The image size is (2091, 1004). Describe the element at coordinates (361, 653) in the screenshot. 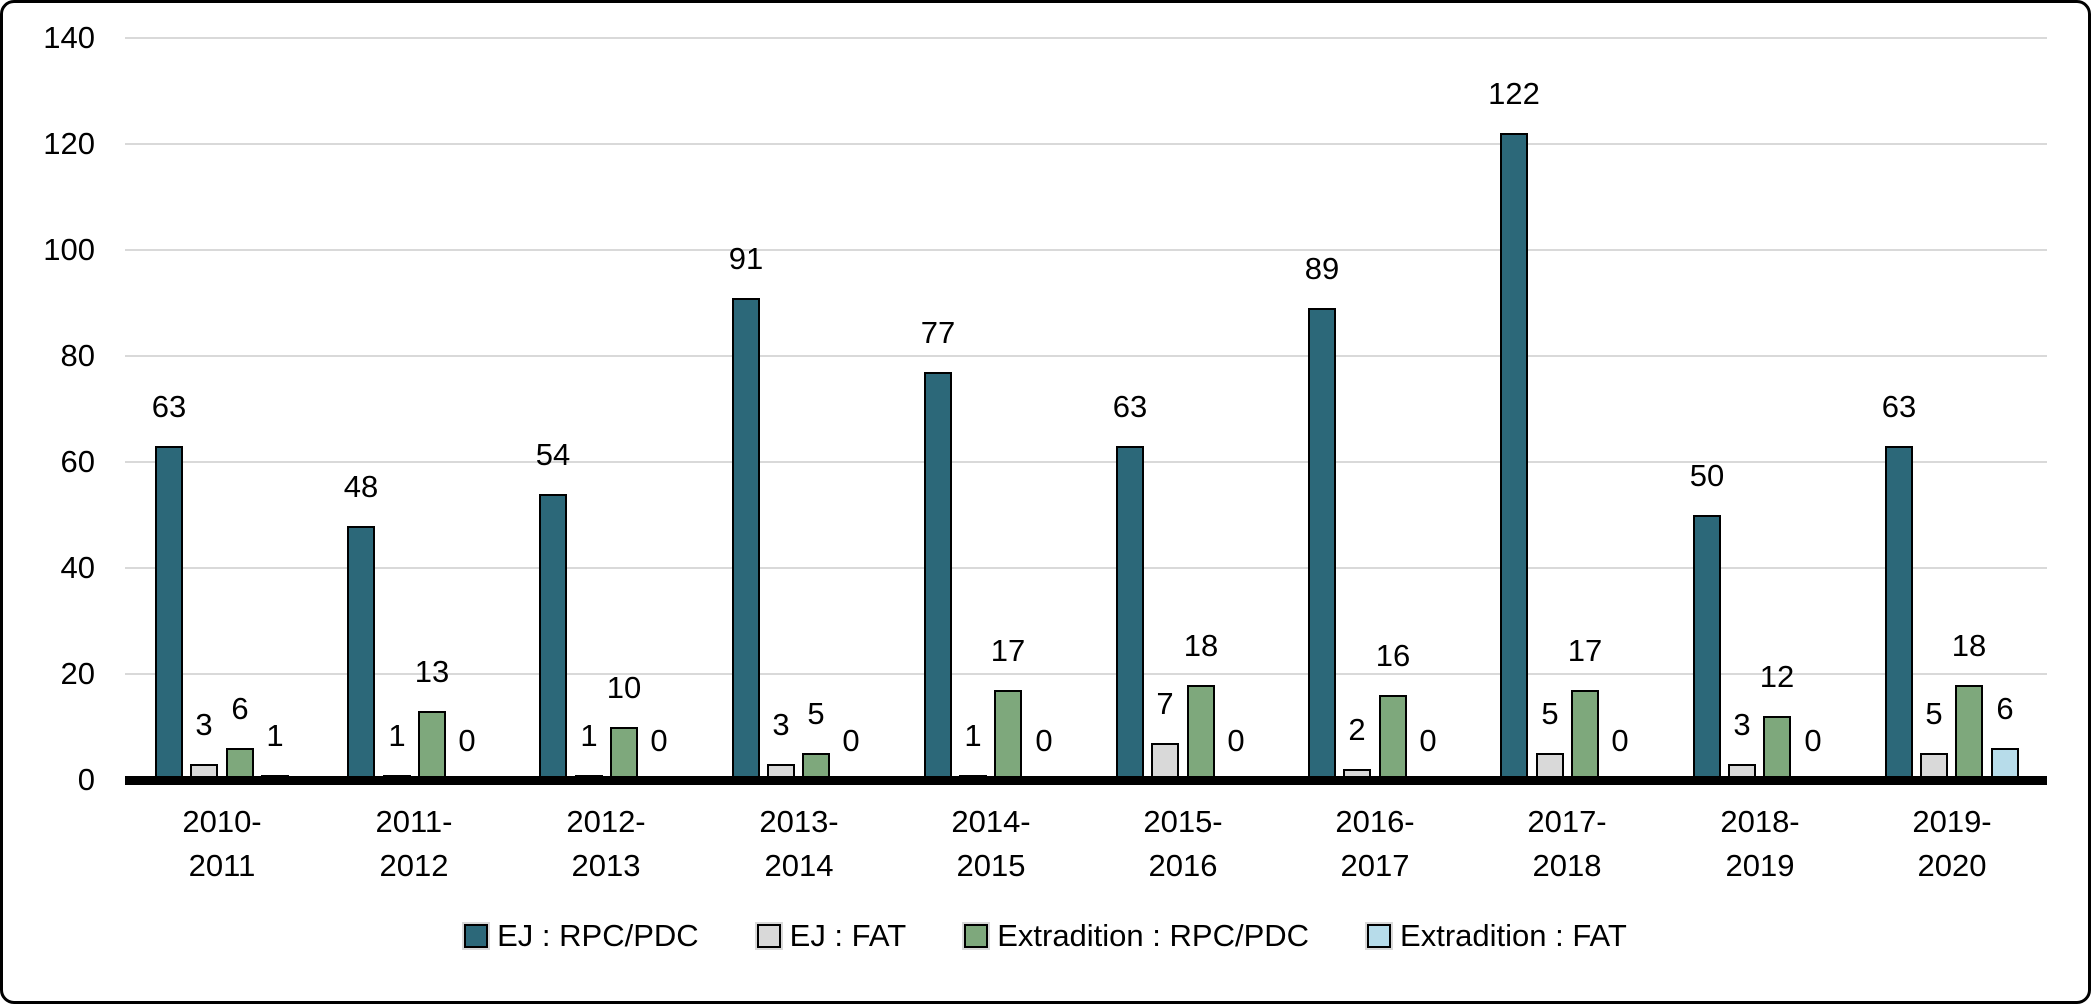

I see `bar-ej-rpc-pdc-2011-2012` at that location.